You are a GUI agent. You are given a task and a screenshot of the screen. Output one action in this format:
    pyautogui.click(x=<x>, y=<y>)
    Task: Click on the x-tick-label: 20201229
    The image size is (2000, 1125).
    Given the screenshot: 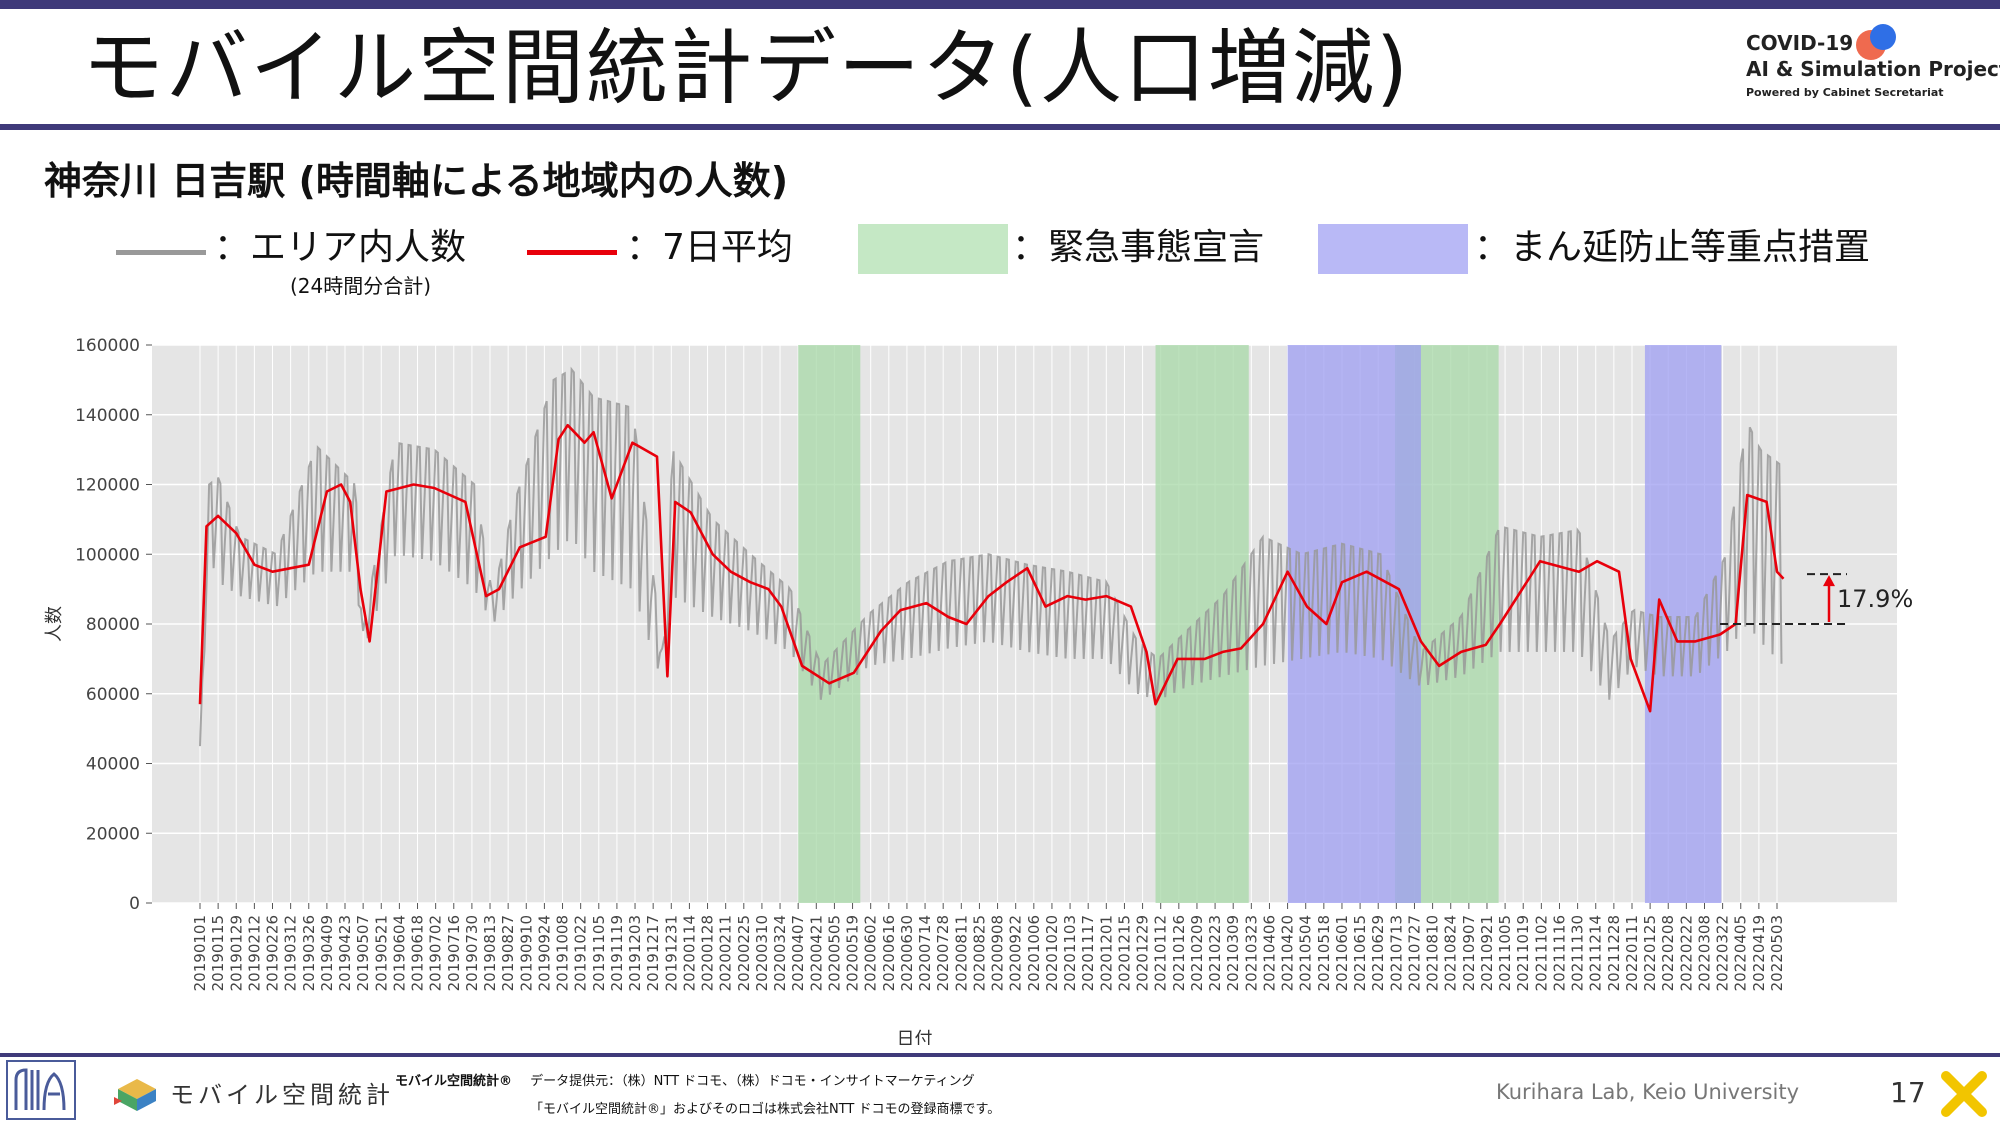 What is the action you would take?
    pyautogui.click(x=1143, y=953)
    